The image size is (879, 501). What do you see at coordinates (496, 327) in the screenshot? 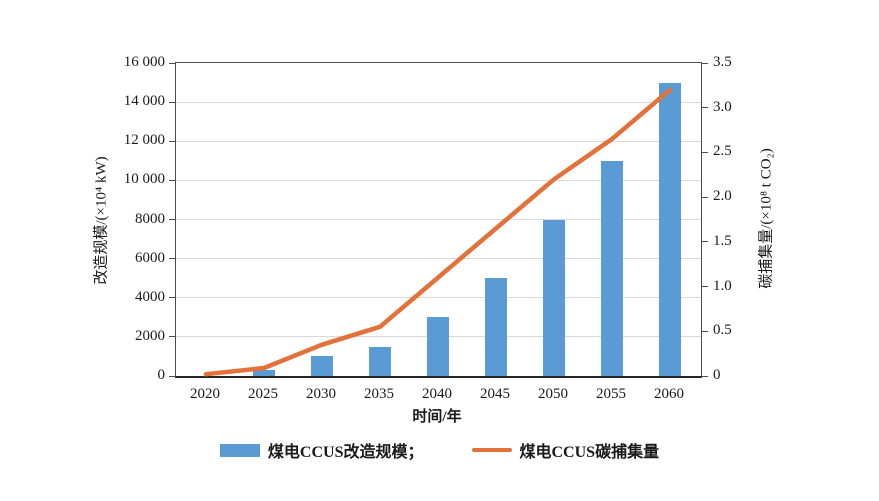
I see `bar-2045` at bounding box center [496, 327].